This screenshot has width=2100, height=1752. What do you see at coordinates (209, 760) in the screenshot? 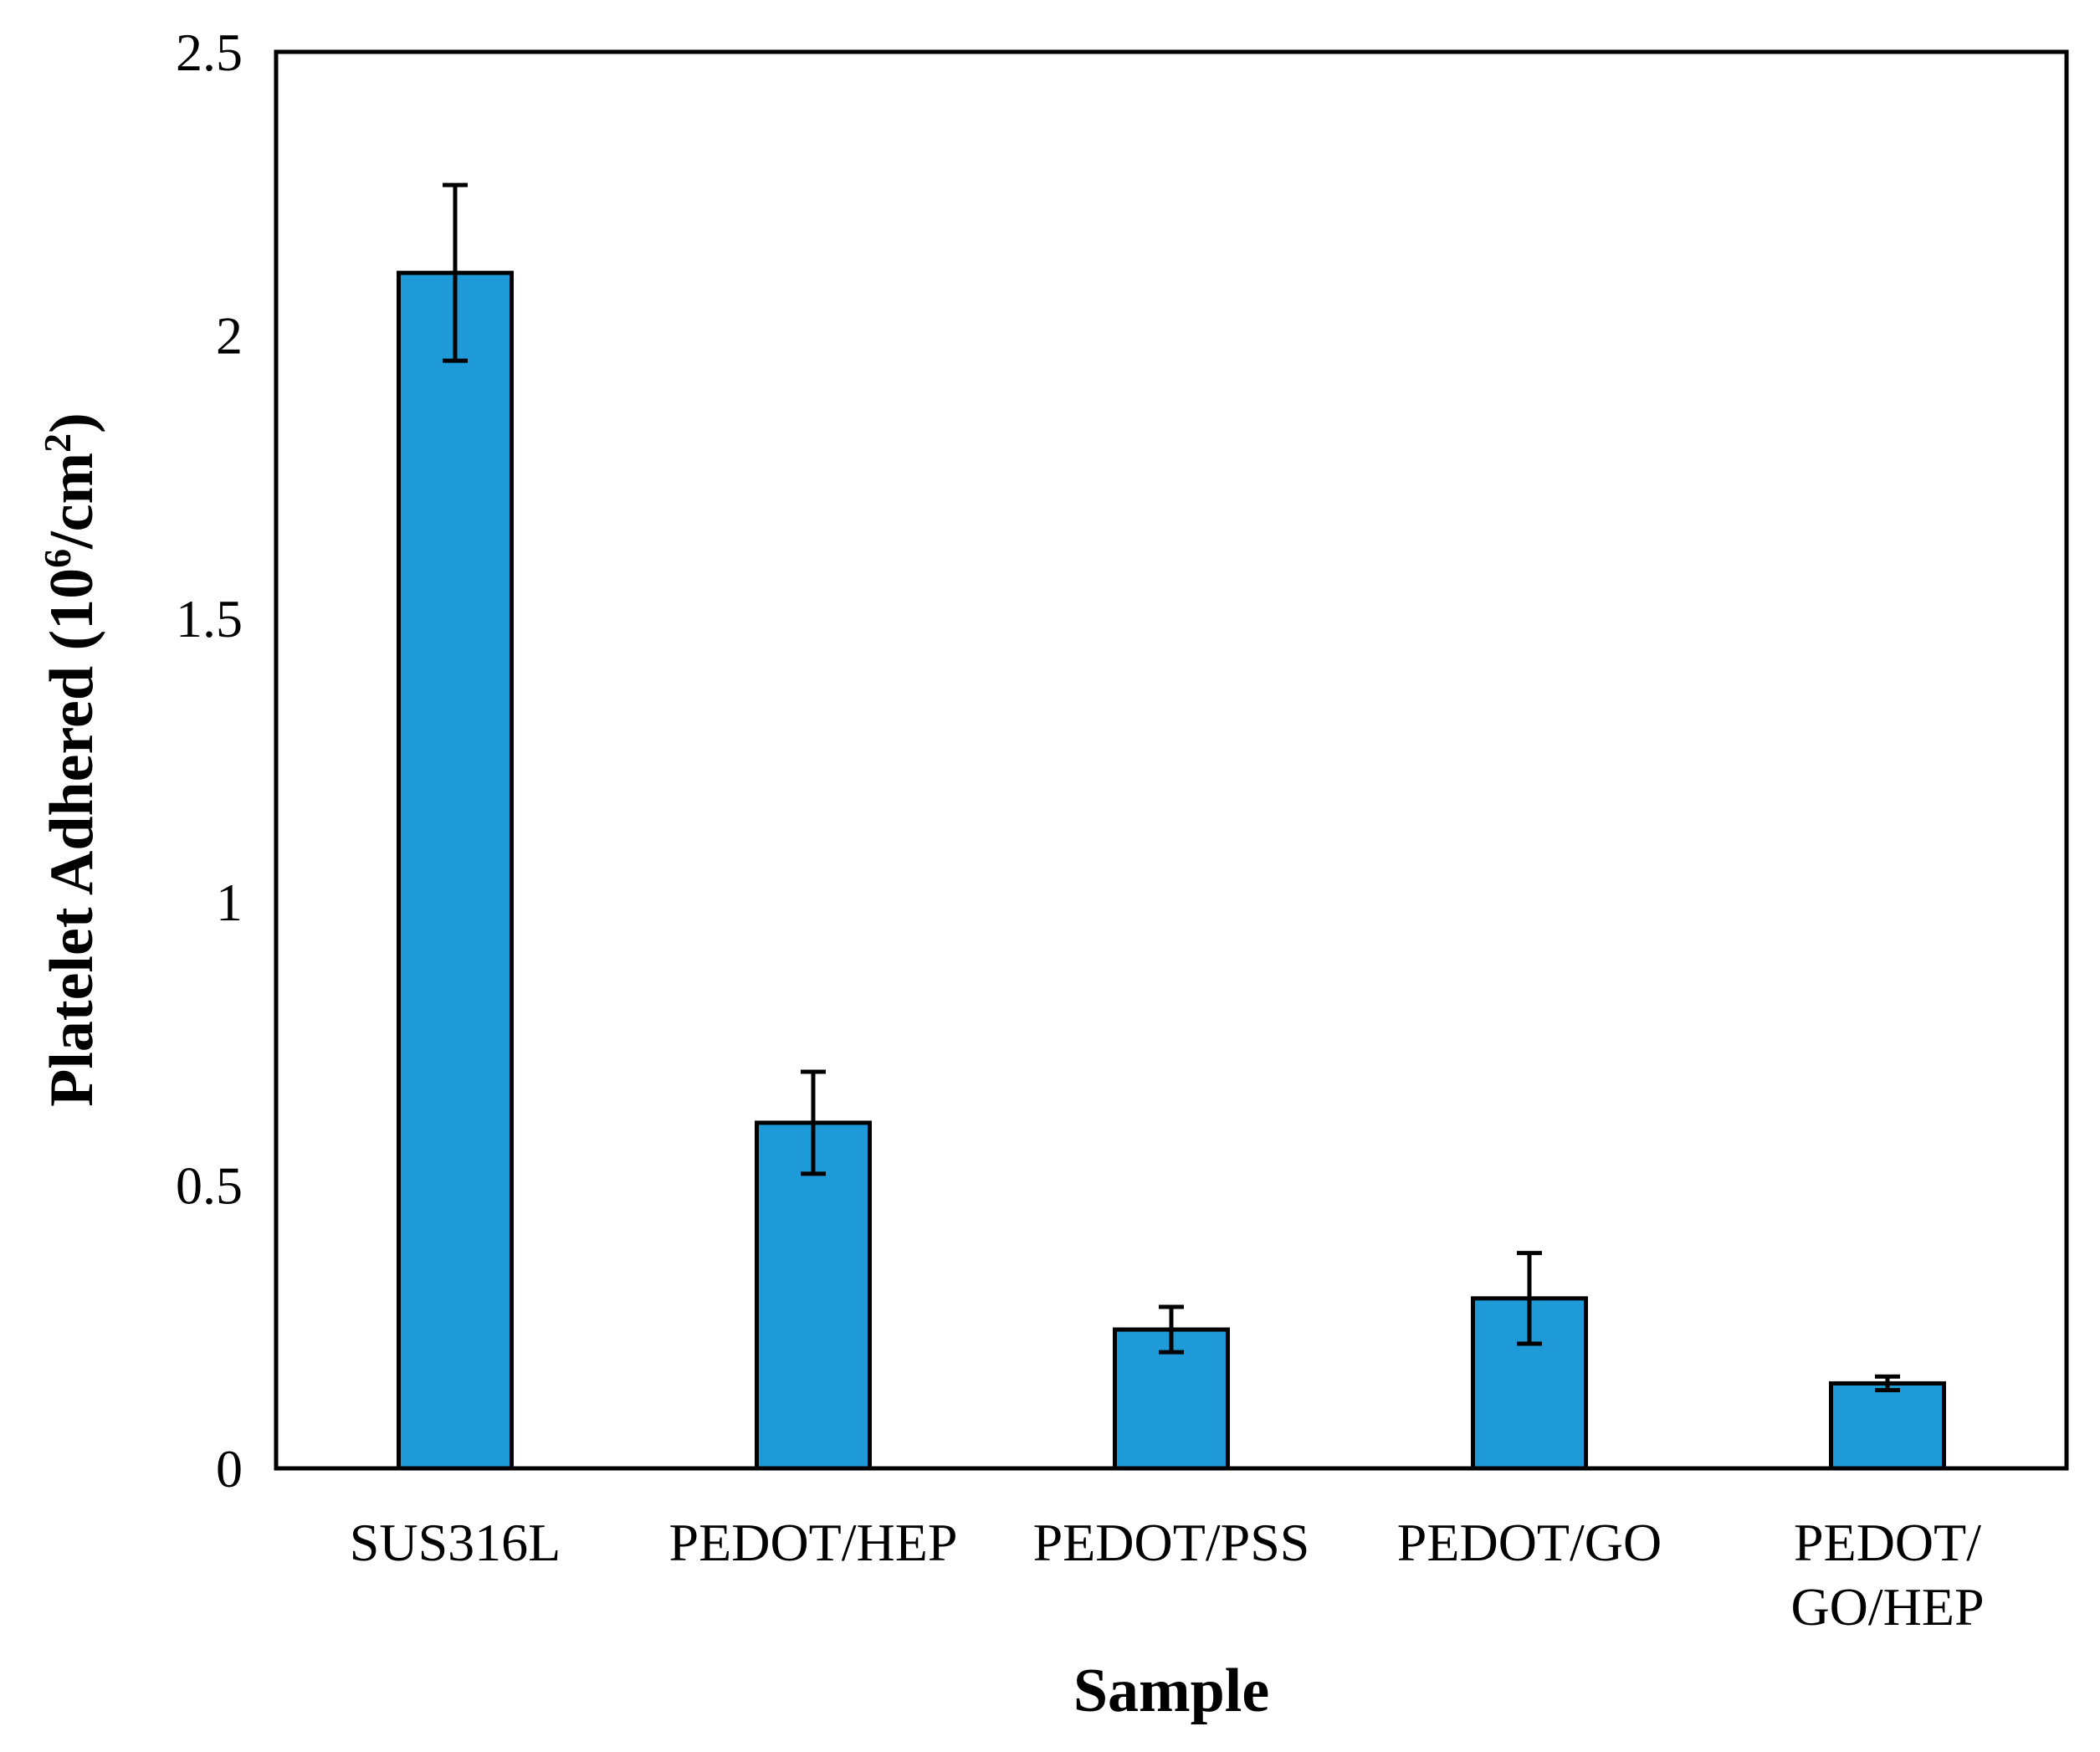
I see `y-axis: 0 0.5 1 1.5 2 2.5` at bounding box center [209, 760].